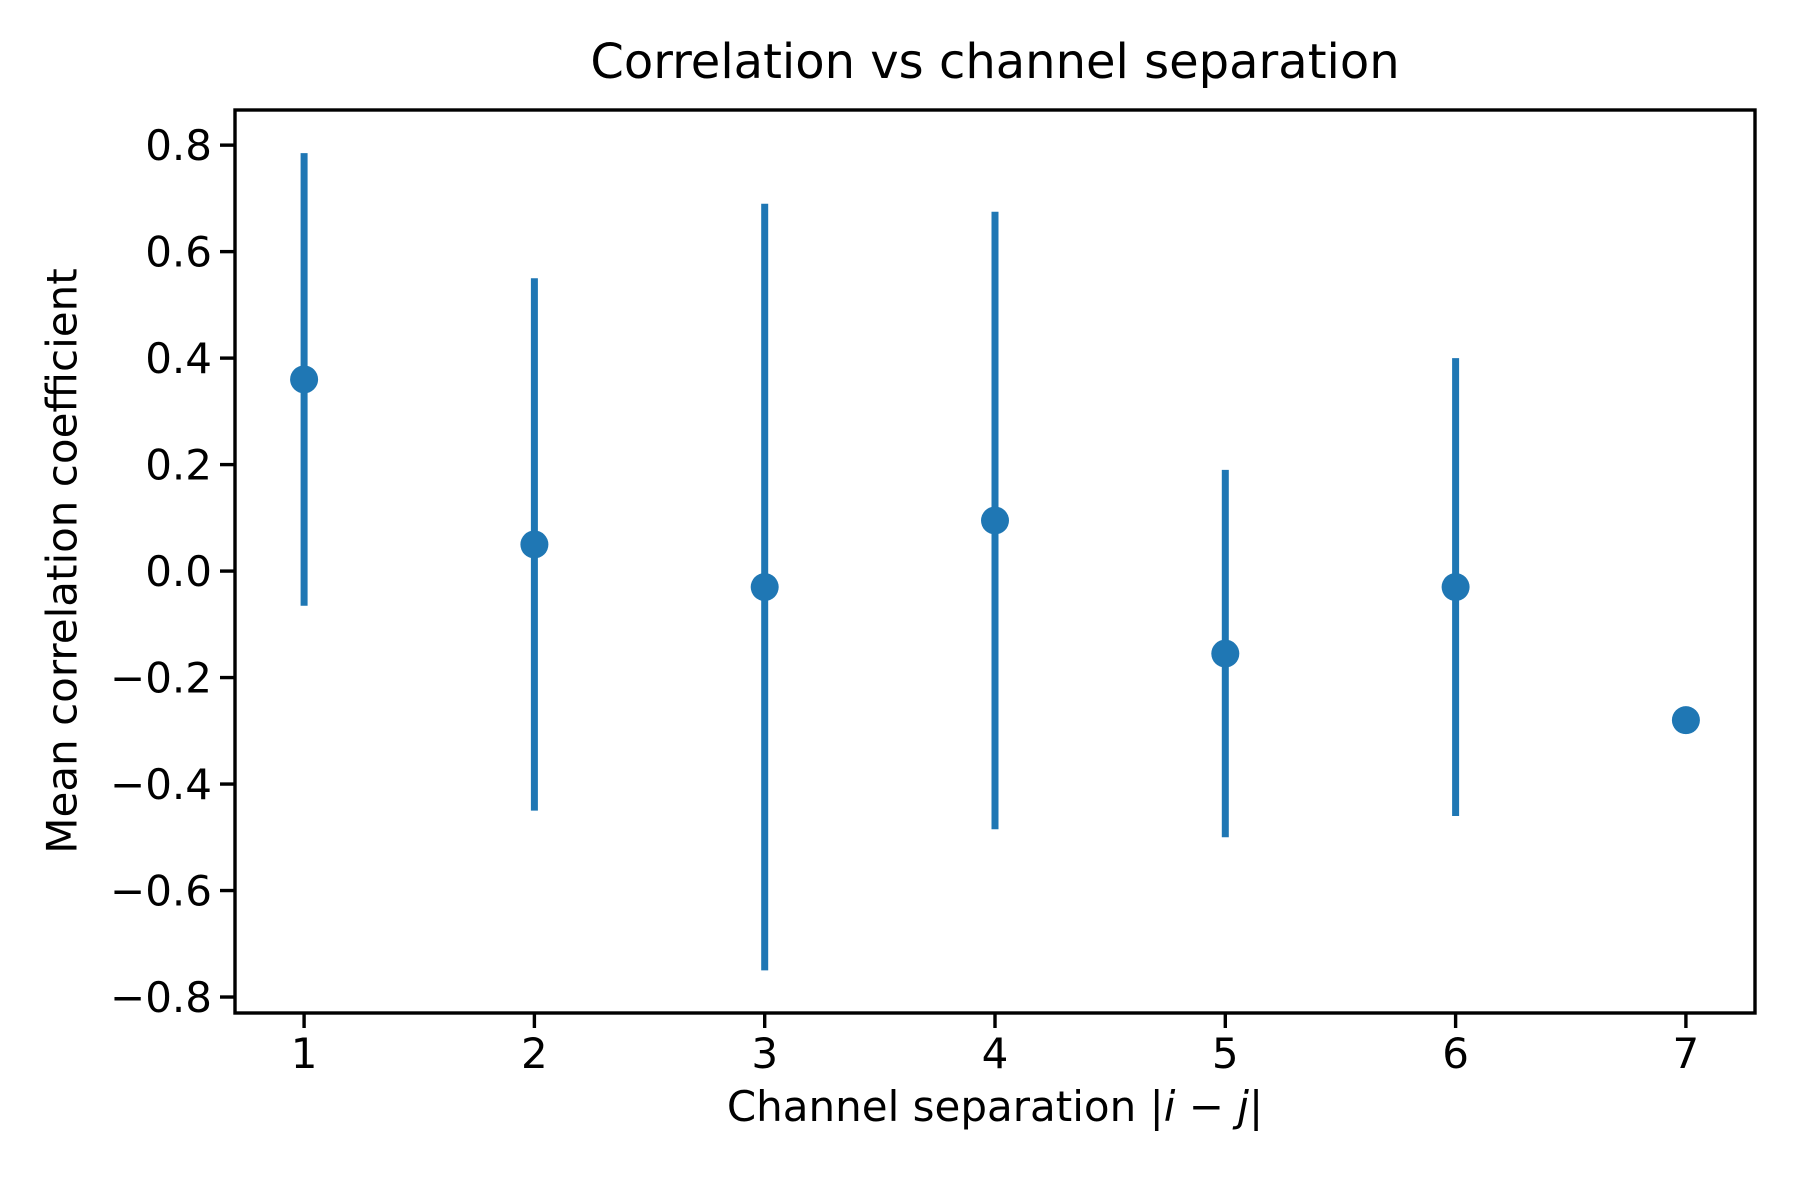  What do you see at coordinates (178, 571) in the screenshot?
I see `y-tick-label: 0.0` at bounding box center [178, 571].